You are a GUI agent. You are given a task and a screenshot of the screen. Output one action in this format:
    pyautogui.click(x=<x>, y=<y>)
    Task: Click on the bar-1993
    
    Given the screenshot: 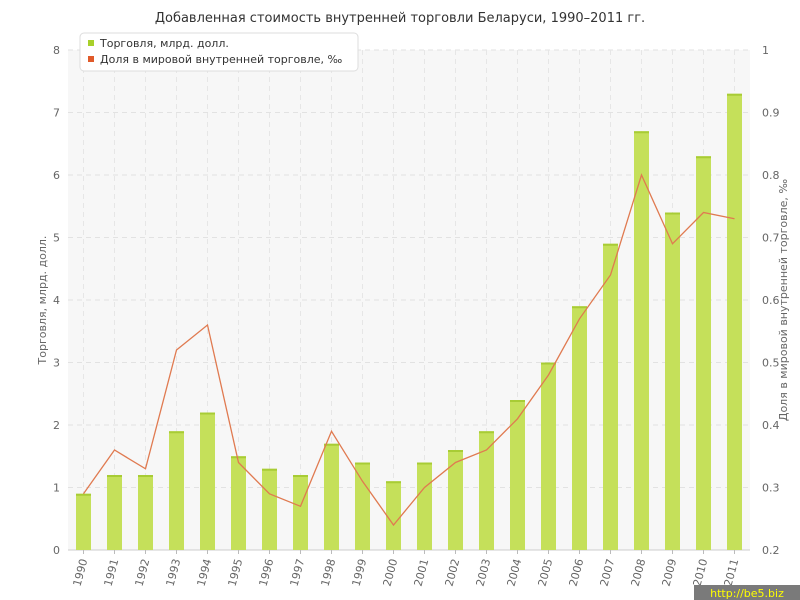 What is the action you would take?
    pyautogui.click(x=176, y=490)
    